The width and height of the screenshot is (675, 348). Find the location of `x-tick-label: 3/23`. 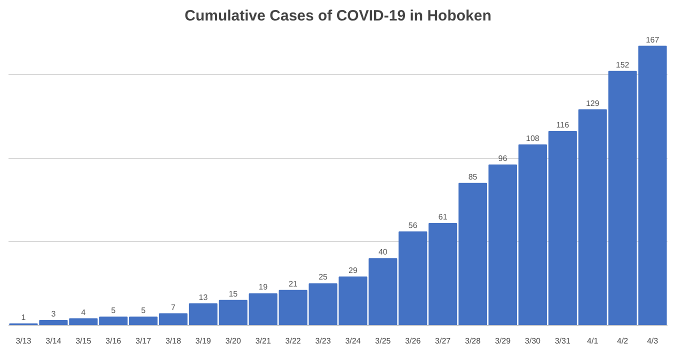

x-tick-label: 3/23 is located at coordinates (323, 341).